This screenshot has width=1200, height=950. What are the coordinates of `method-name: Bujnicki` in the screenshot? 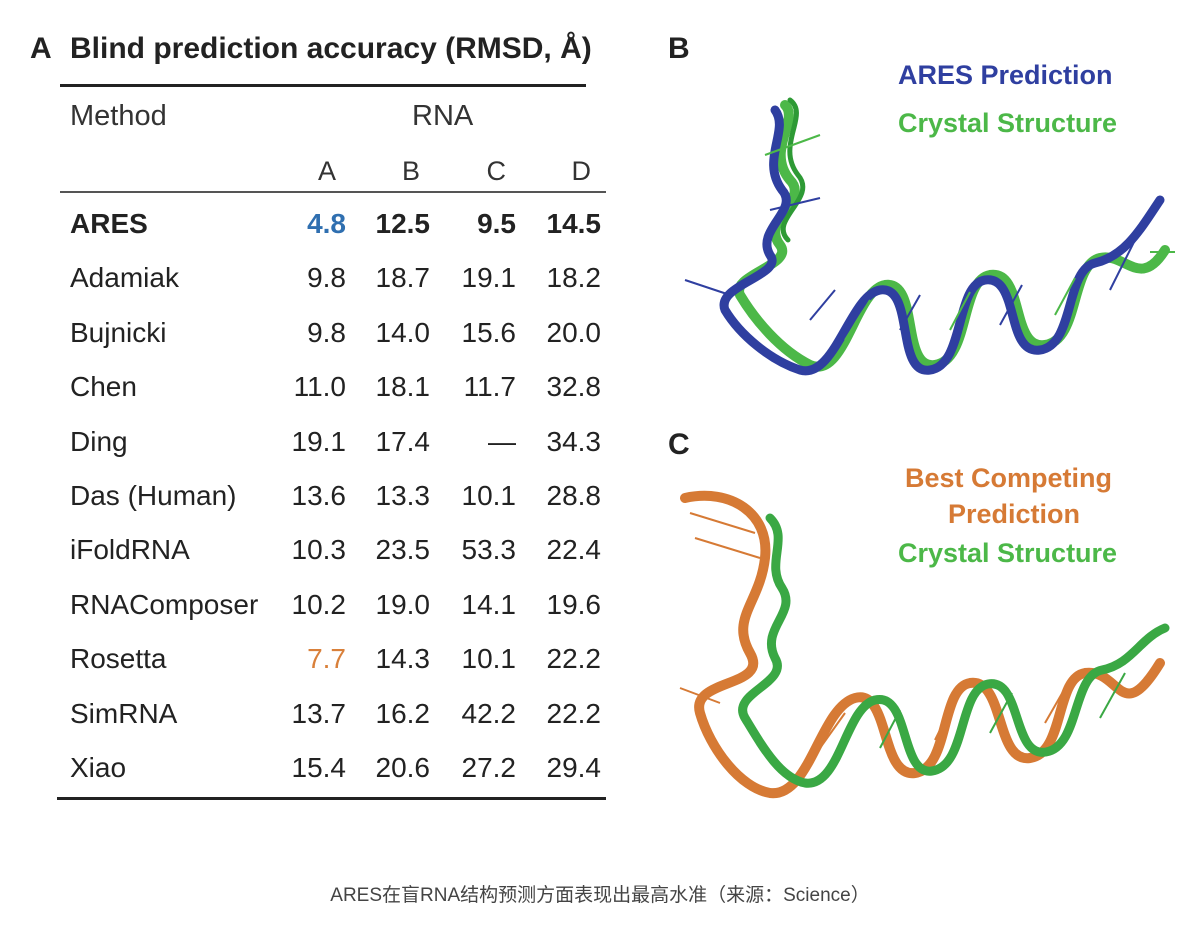 It's located at (118, 332).